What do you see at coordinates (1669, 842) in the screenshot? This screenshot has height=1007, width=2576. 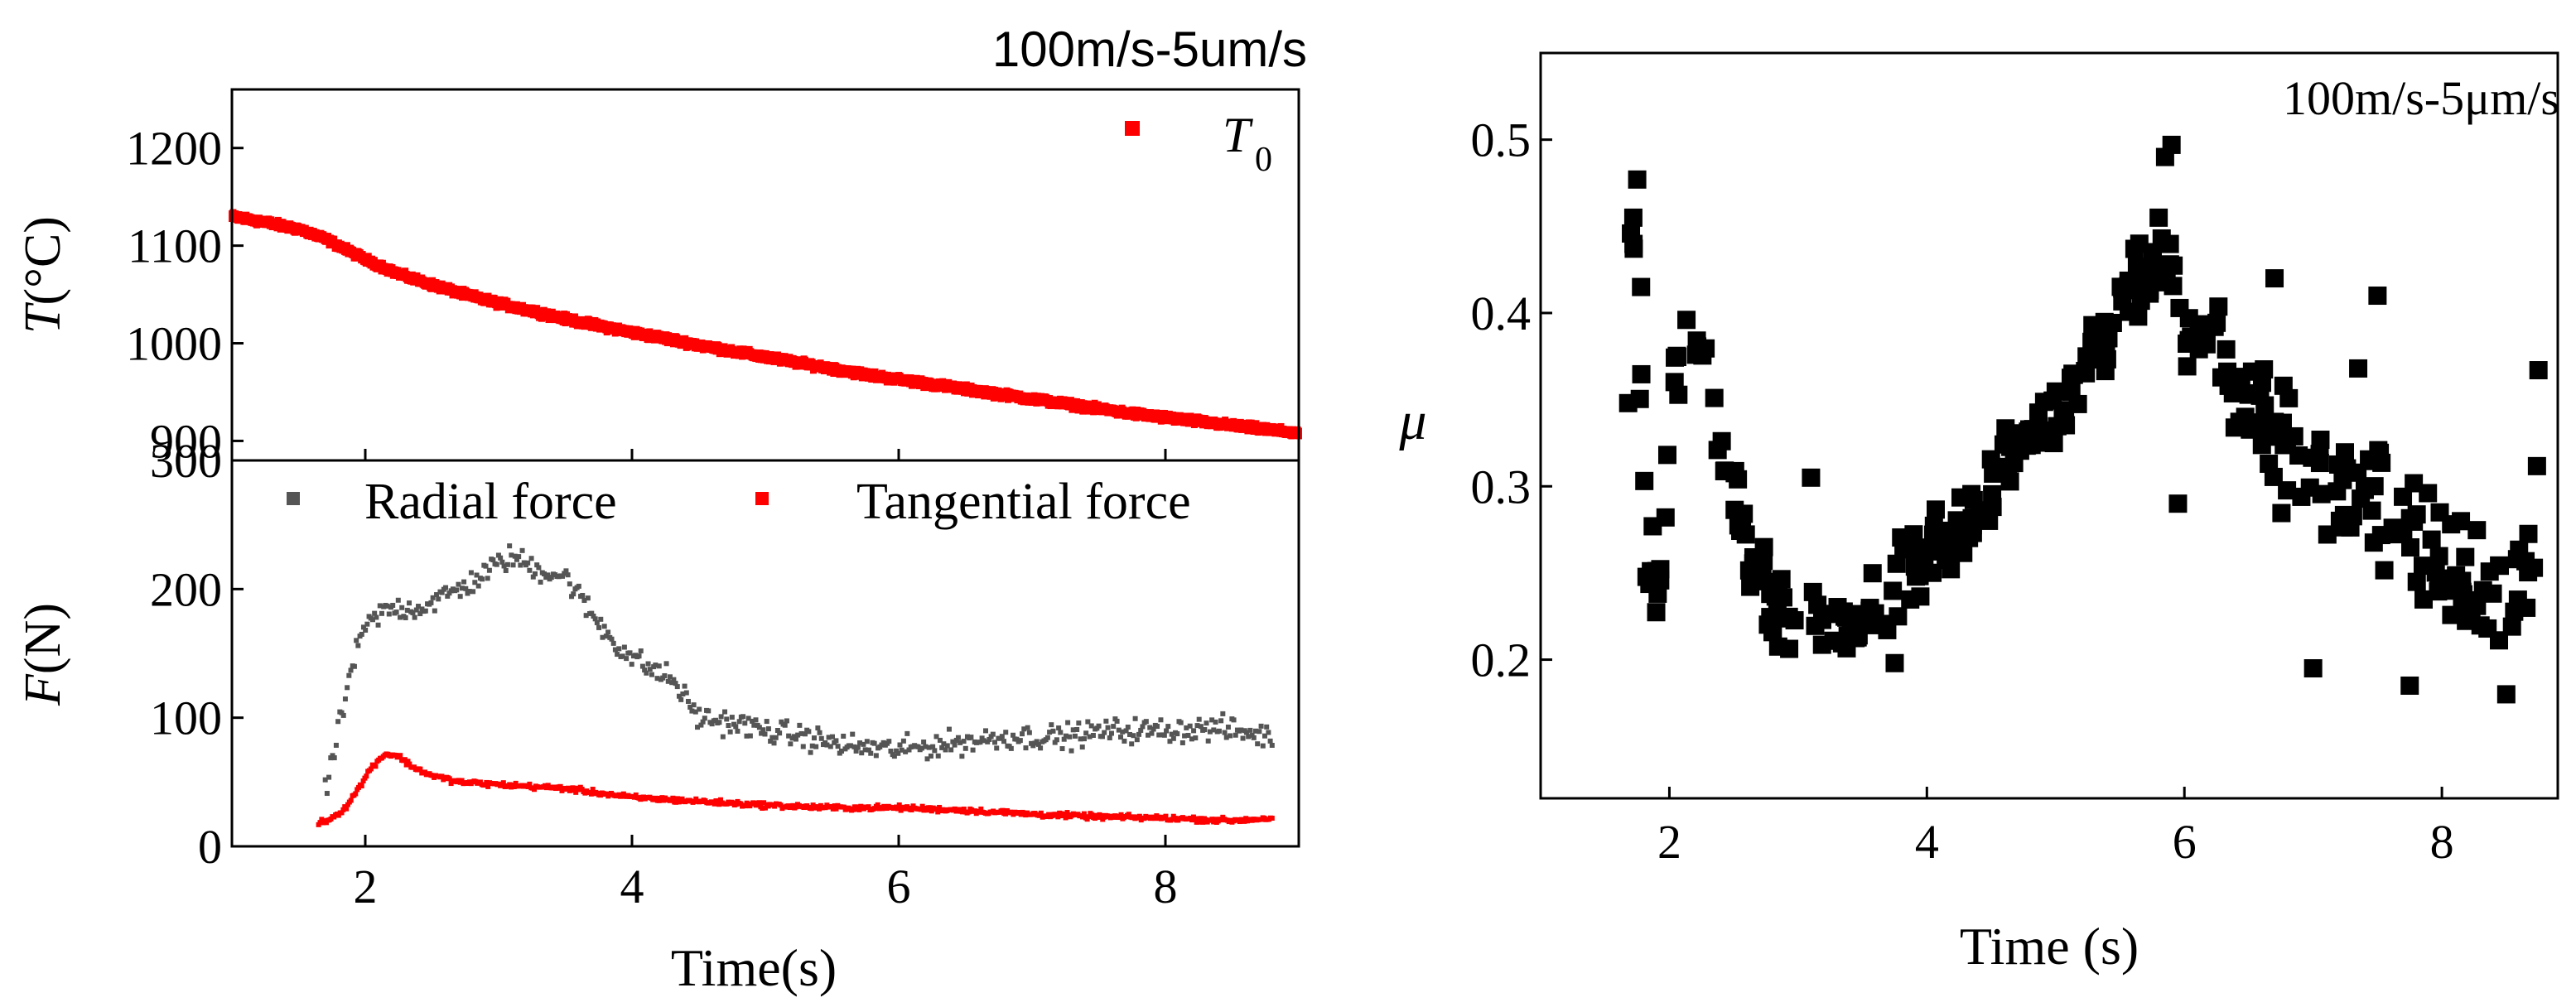 I see `x-tick-label: 2` at bounding box center [1669, 842].